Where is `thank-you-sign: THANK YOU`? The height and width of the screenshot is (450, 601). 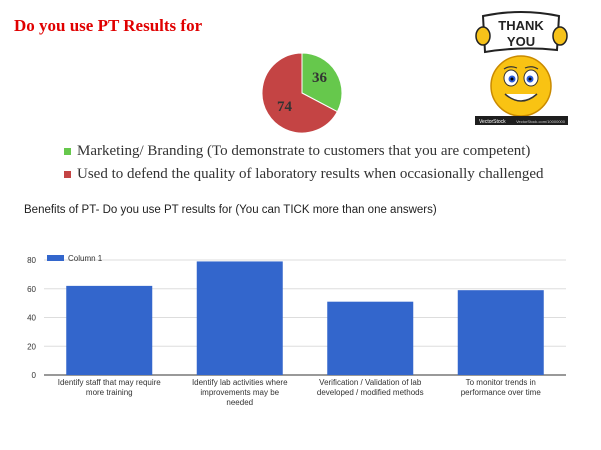
thank-you-sign: THANK YOU is located at coordinates (521, 32).